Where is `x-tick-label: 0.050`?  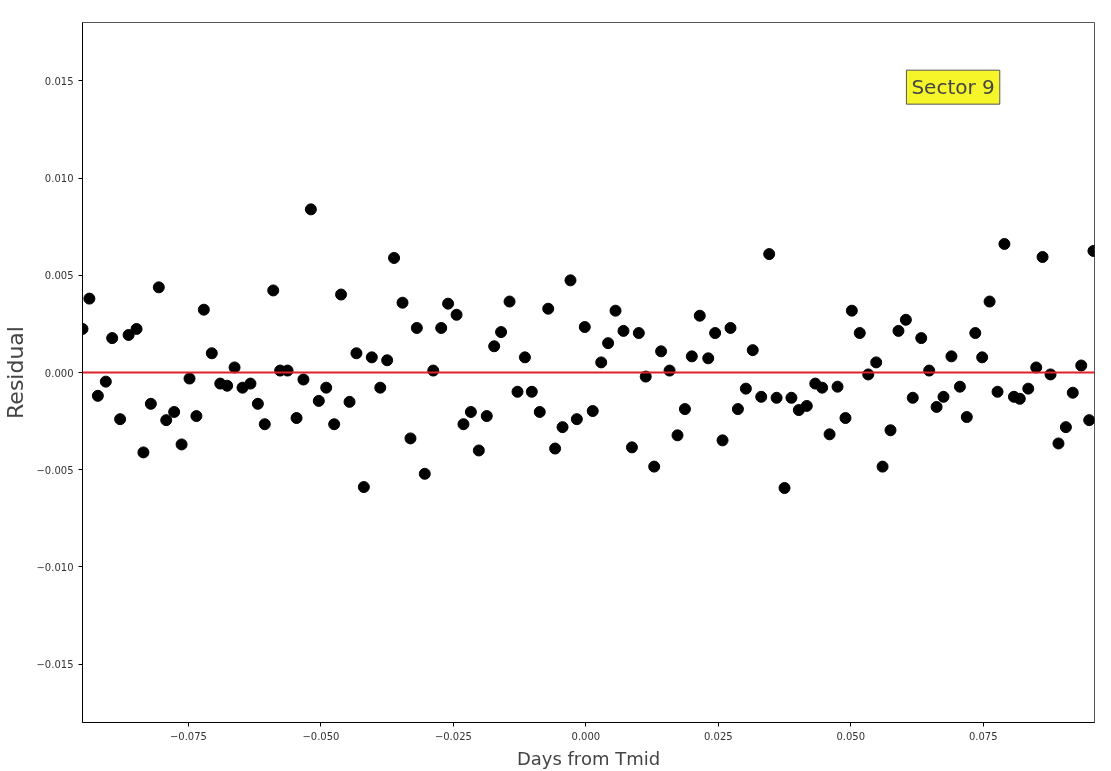 x-tick-label: 0.050 is located at coordinates (851, 736).